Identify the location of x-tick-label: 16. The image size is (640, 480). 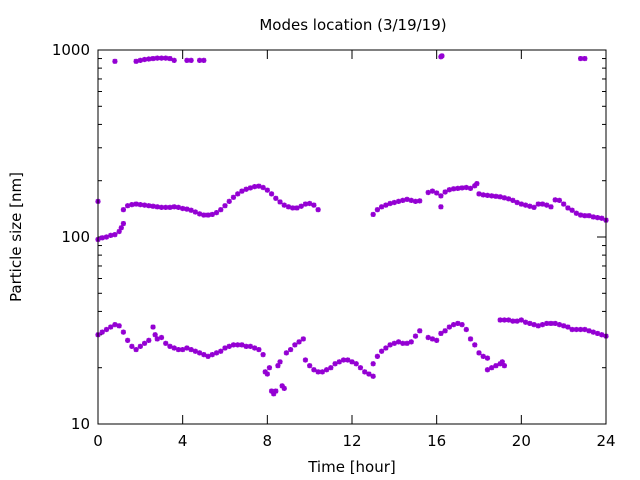
(436, 441).